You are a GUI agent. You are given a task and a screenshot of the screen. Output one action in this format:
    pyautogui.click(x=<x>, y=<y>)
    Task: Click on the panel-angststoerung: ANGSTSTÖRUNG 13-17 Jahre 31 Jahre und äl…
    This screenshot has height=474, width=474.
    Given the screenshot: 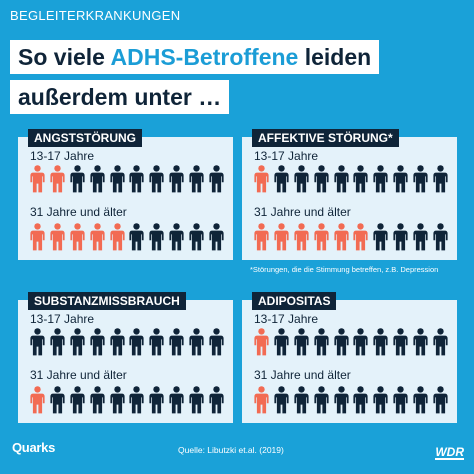 What is the action you would take?
    pyautogui.click(x=125, y=194)
    